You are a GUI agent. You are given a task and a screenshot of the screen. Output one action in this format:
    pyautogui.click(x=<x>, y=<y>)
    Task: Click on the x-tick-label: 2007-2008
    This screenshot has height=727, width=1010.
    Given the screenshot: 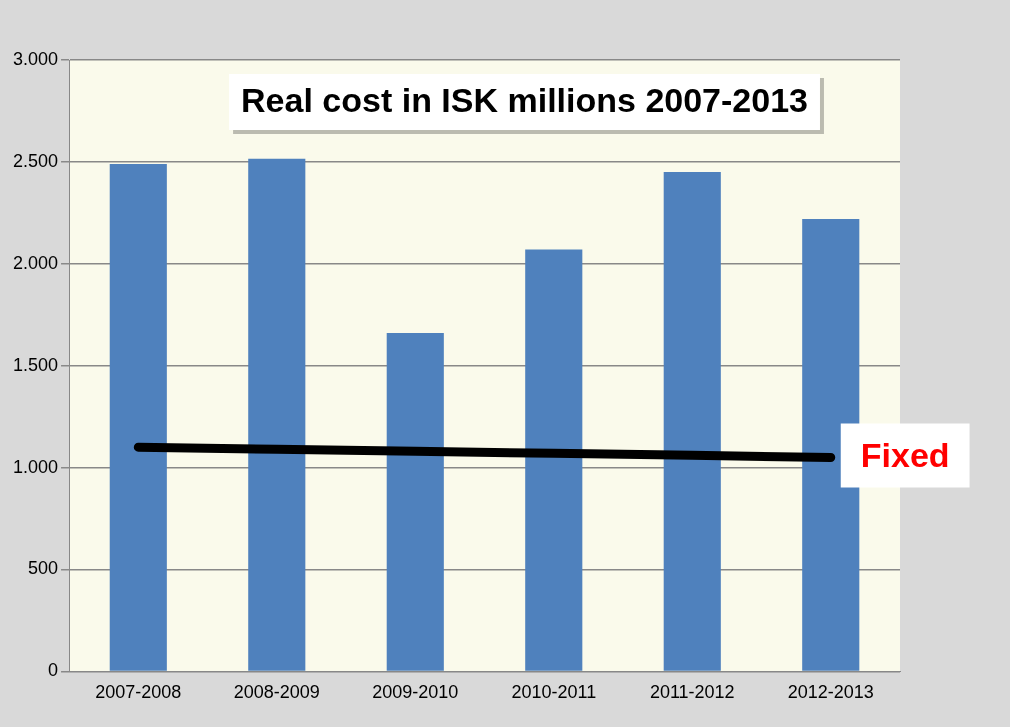 What is the action you would take?
    pyautogui.click(x=138, y=692)
    